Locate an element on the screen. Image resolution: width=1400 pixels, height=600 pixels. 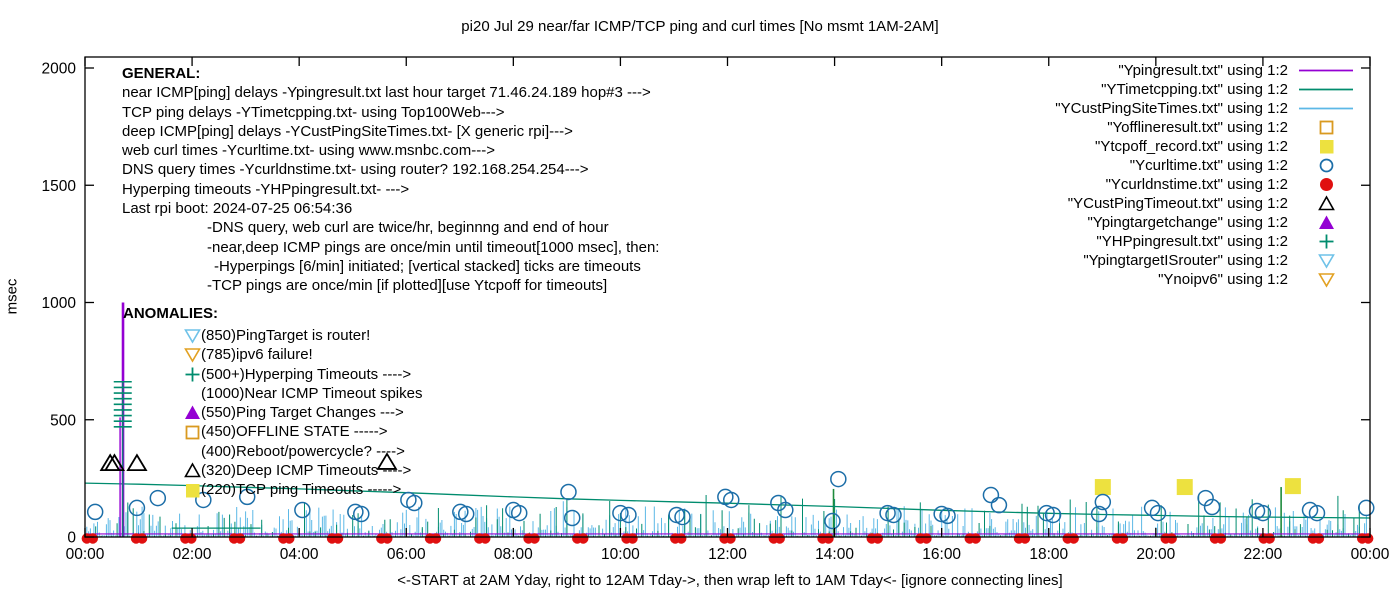
anomaly-item: (400)Reboot/powercycle? ----> is located at coordinates (303, 451).